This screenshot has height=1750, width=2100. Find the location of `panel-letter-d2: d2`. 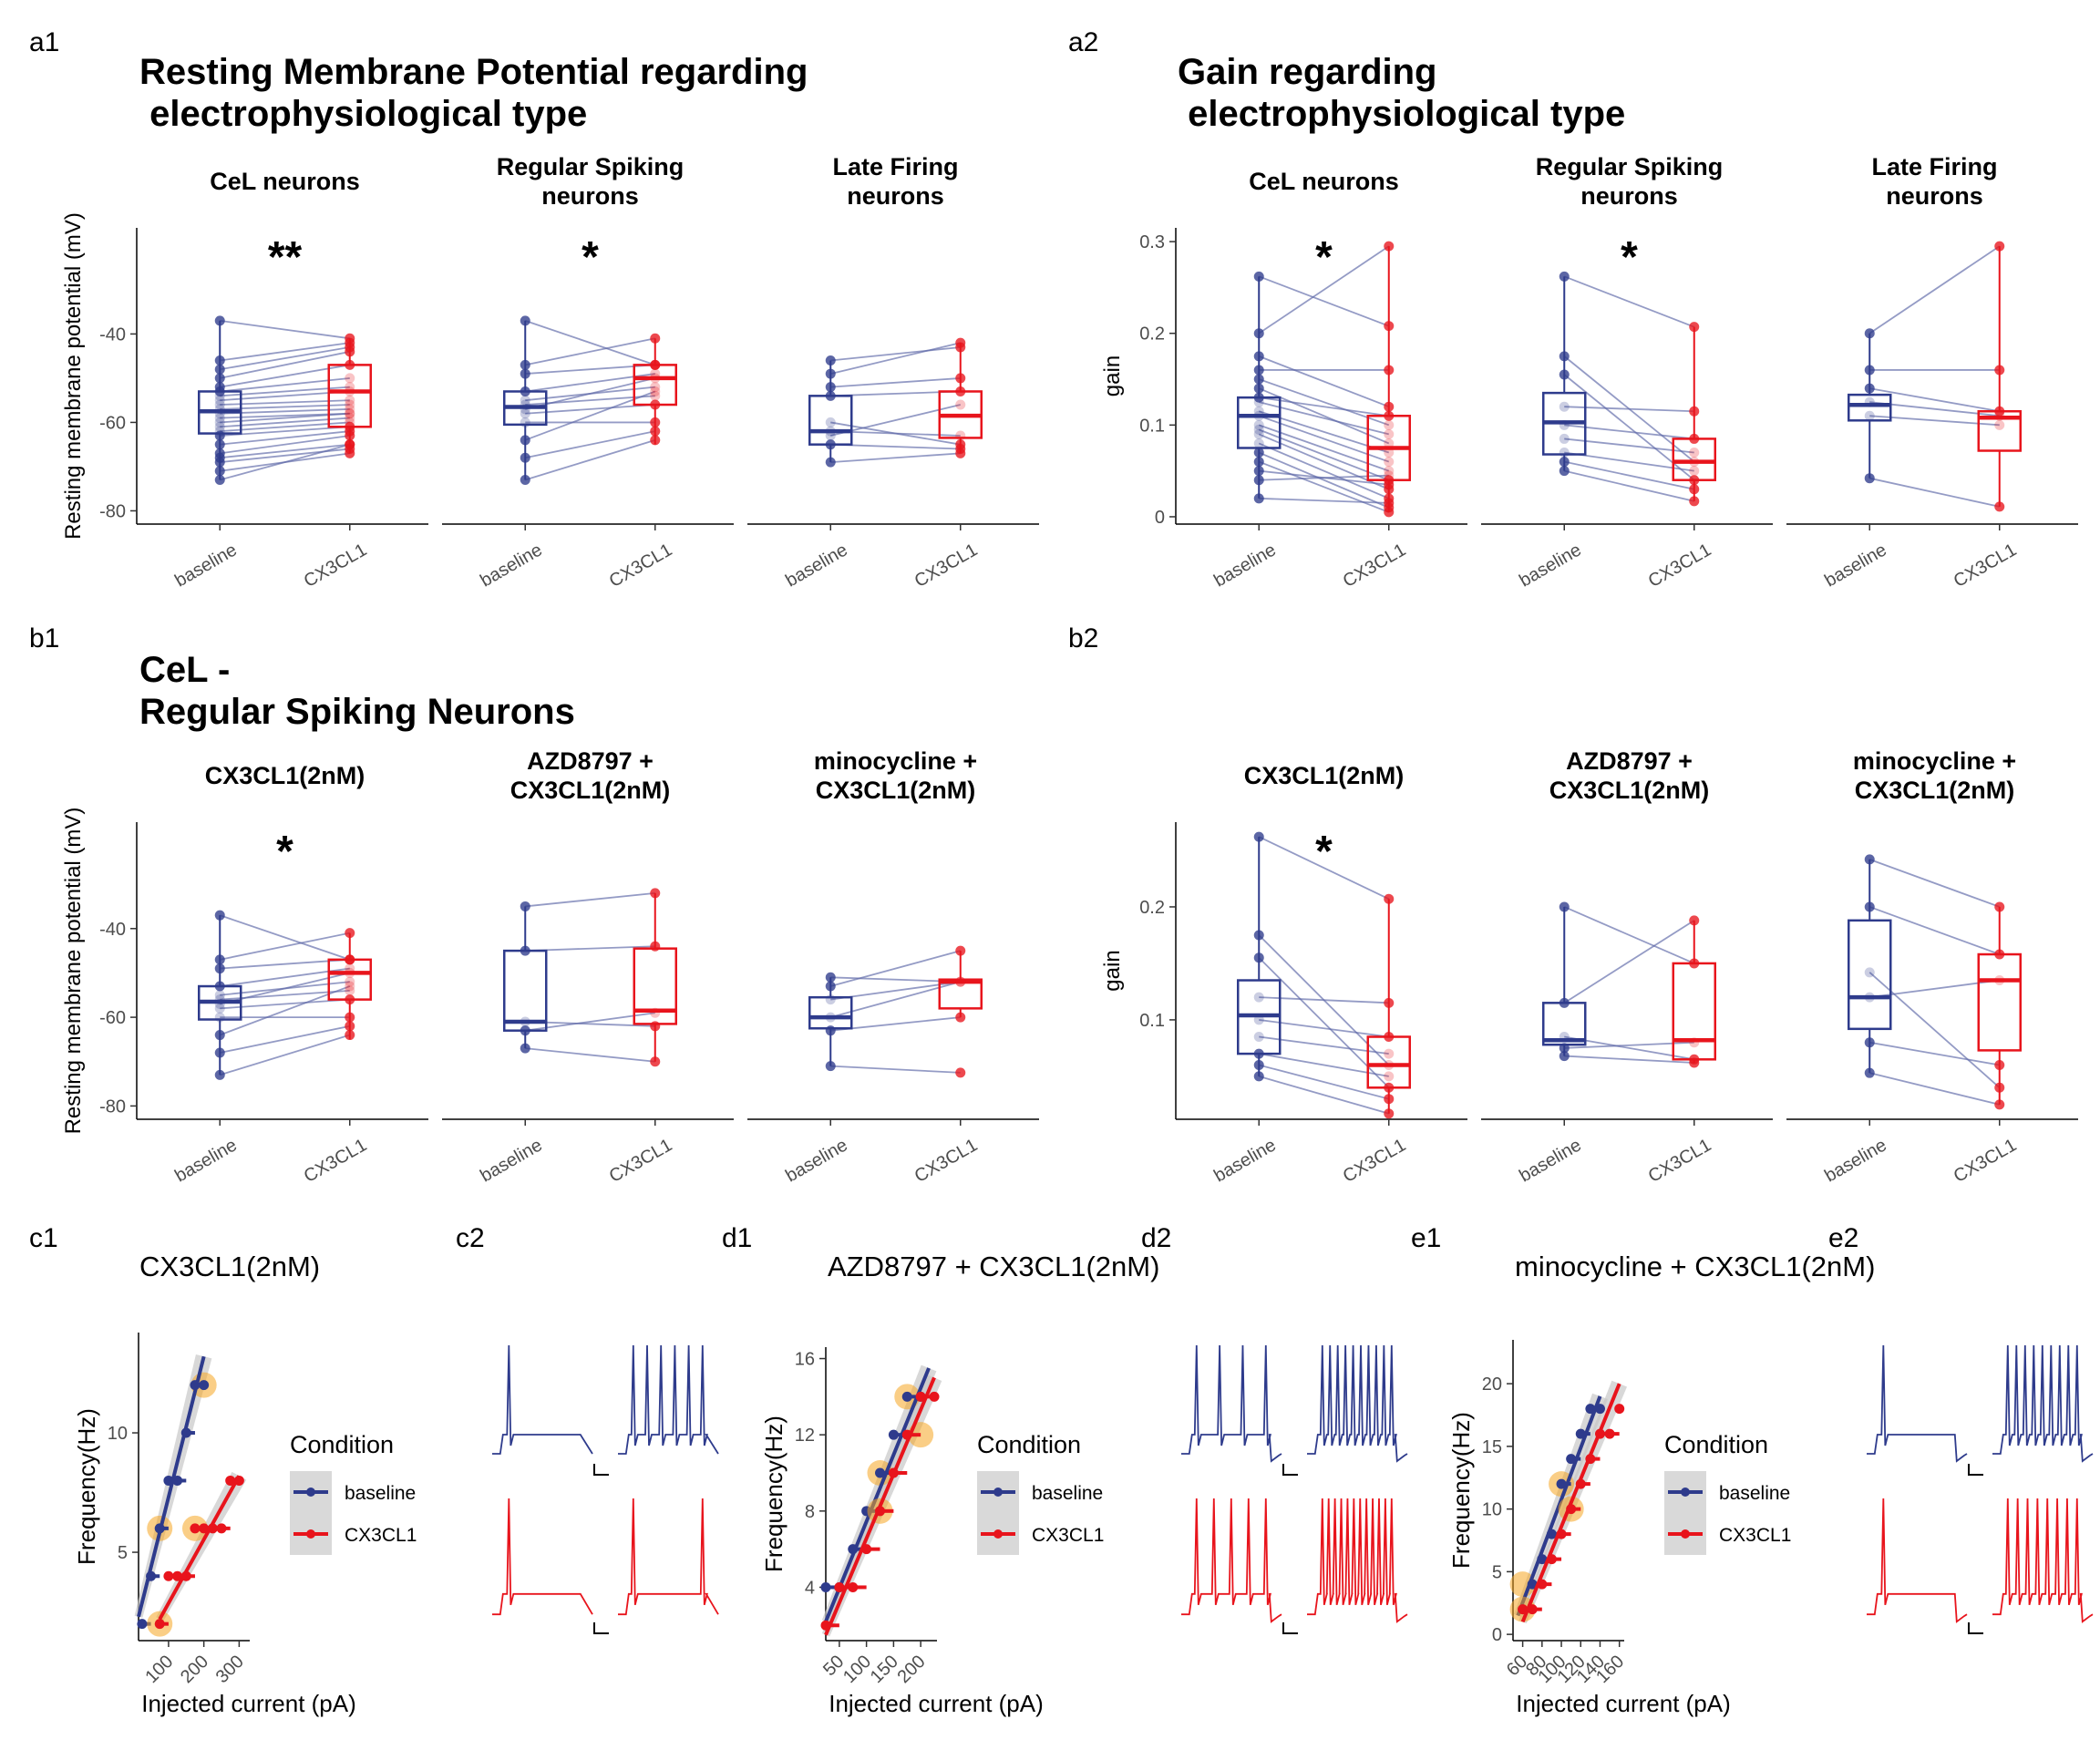

panel-letter-d2: d2 is located at coordinates (1156, 1238).